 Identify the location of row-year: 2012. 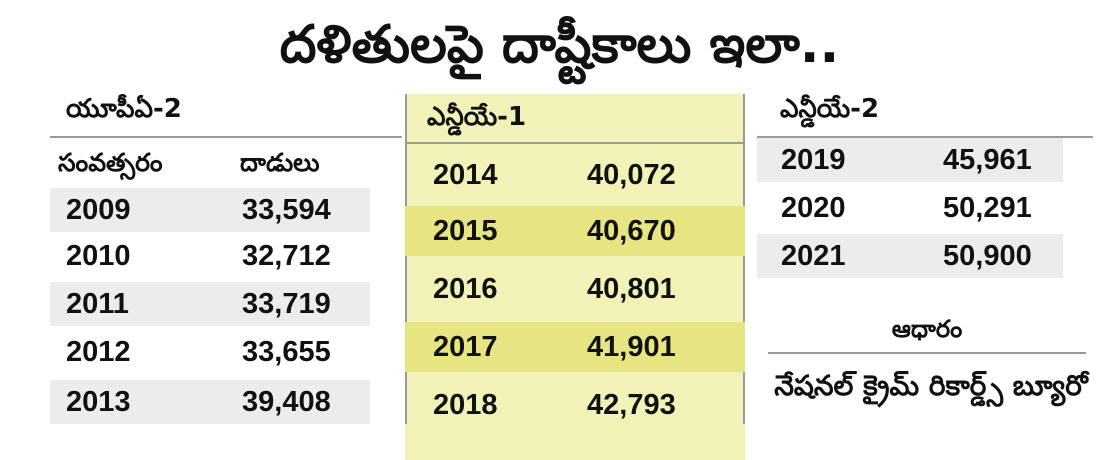
(98, 351).